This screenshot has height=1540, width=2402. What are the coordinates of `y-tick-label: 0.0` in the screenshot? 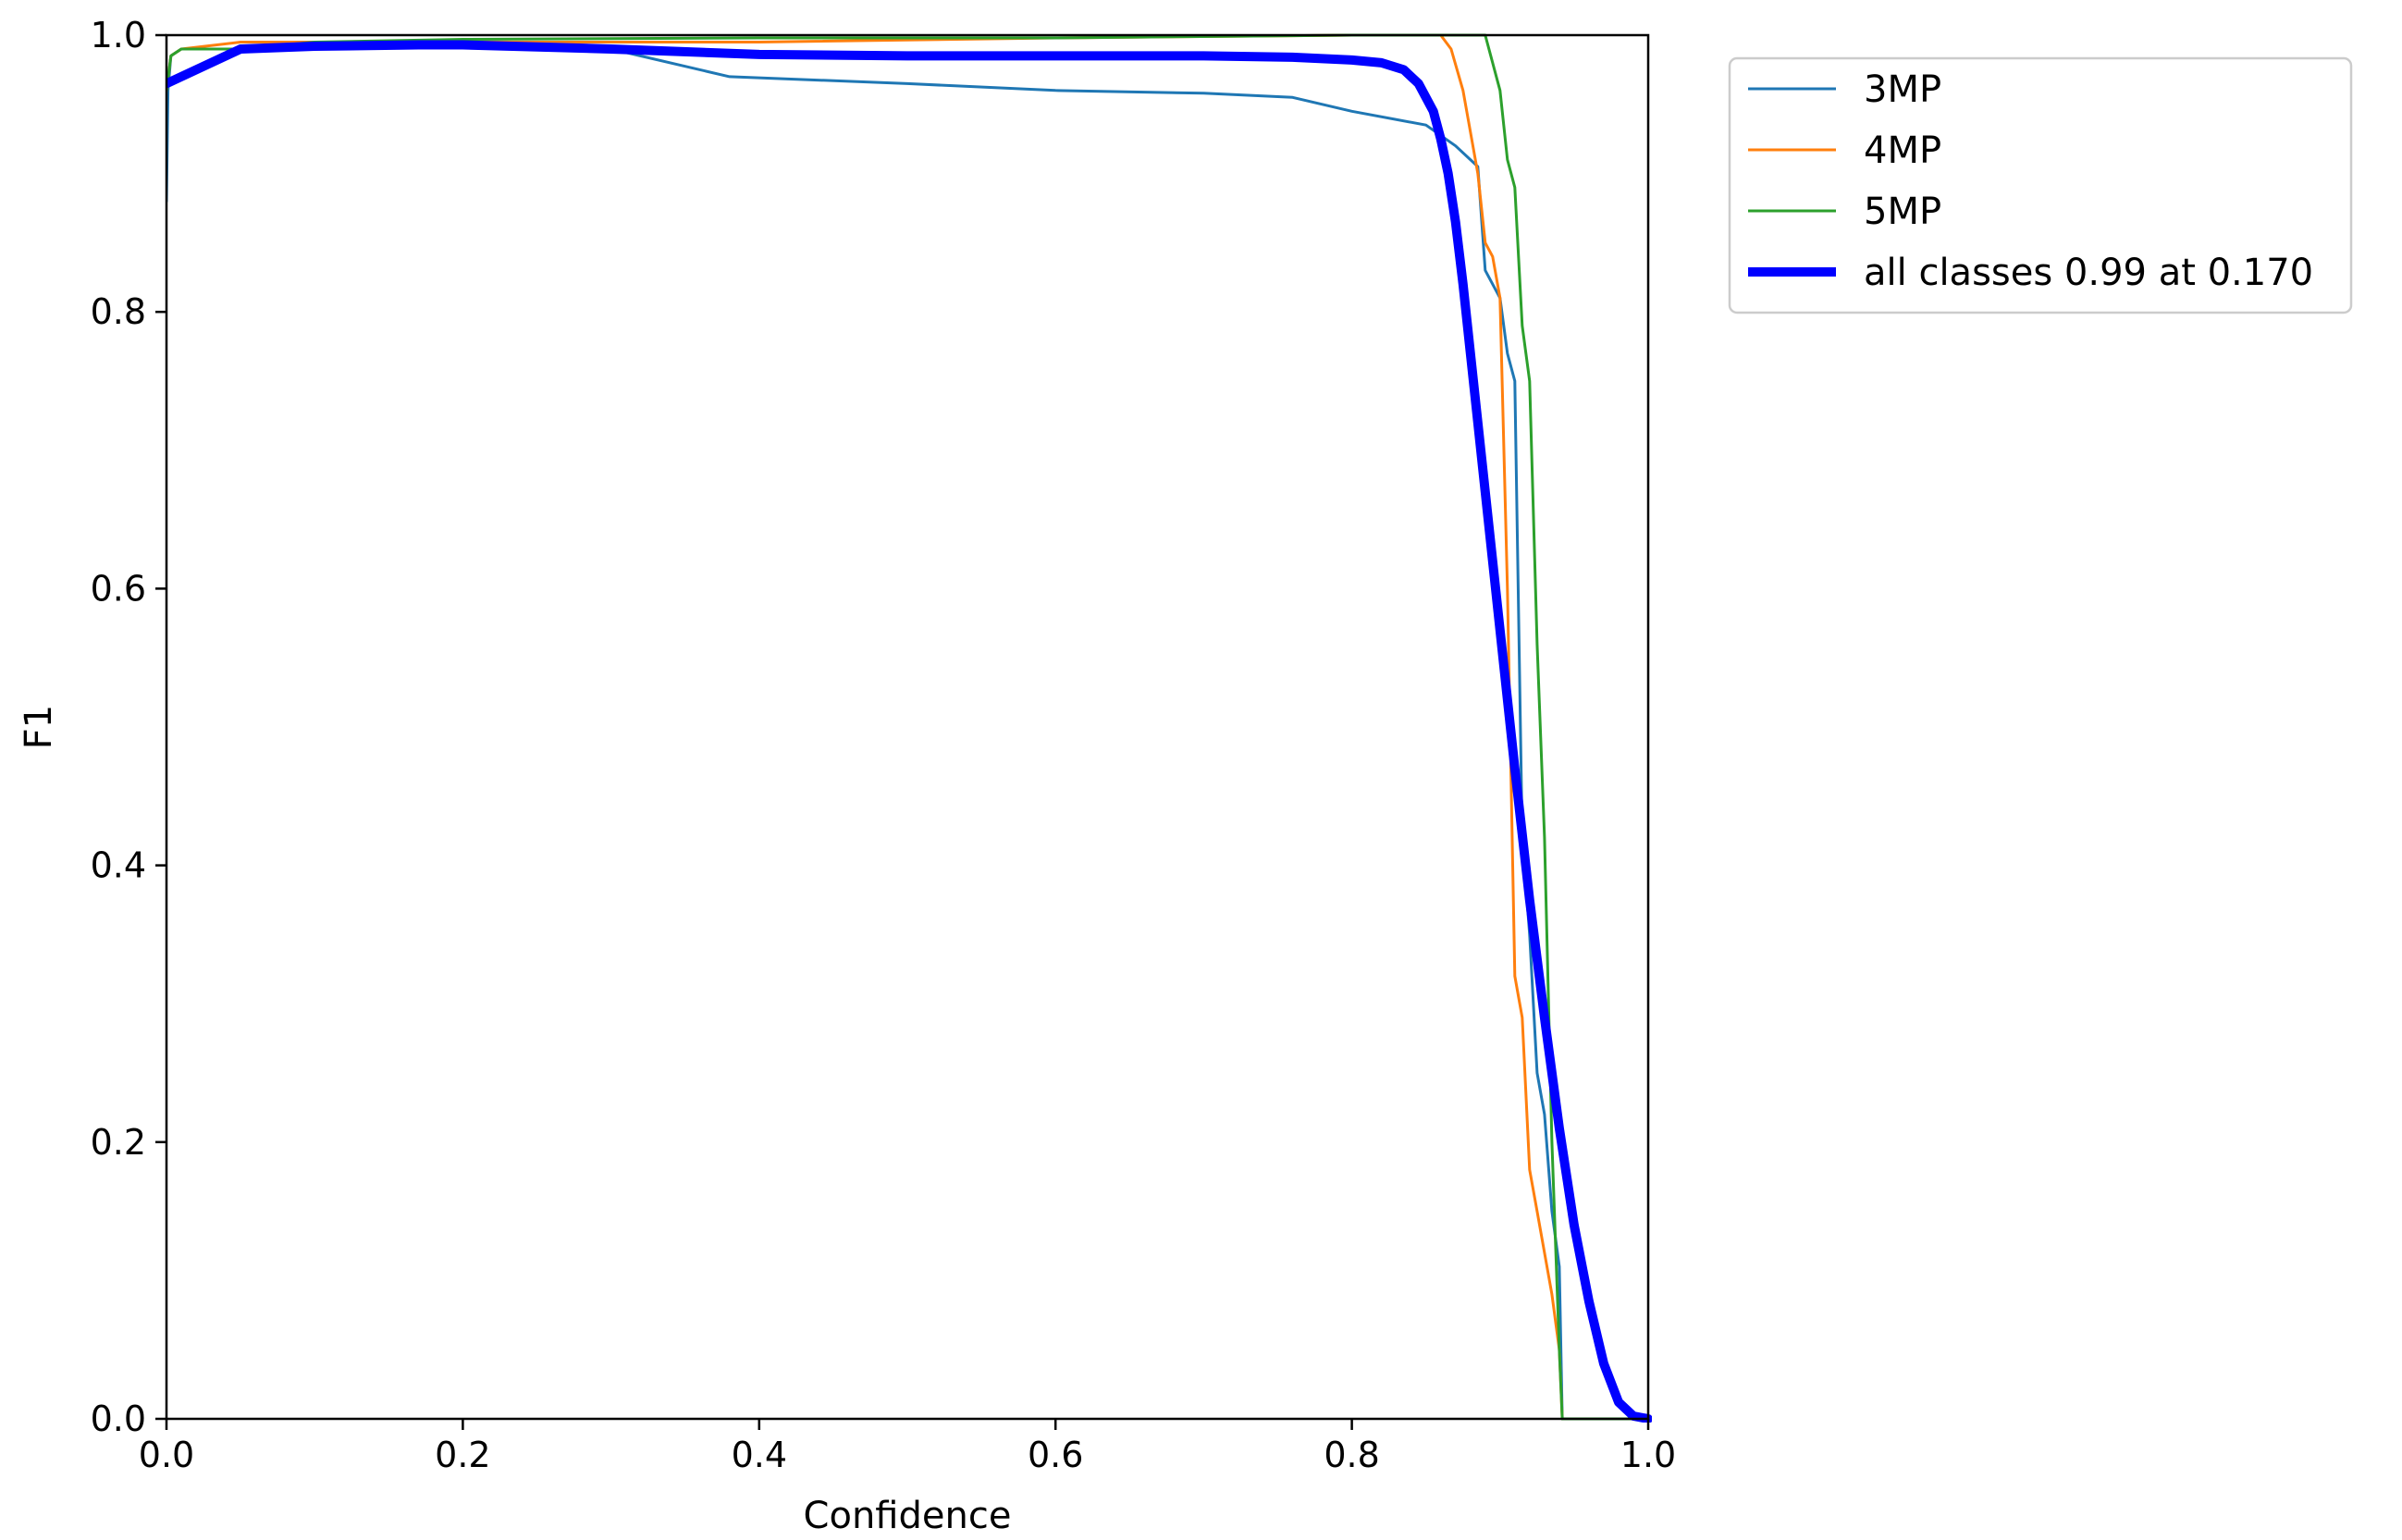 It's located at (118, 1419).